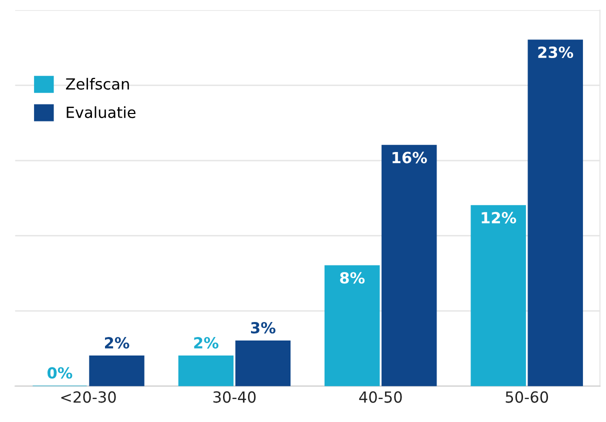 The height and width of the screenshot is (422, 606). Describe the element at coordinates (352, 278) in the screenshot. I see `data-label: 8%` at that location.